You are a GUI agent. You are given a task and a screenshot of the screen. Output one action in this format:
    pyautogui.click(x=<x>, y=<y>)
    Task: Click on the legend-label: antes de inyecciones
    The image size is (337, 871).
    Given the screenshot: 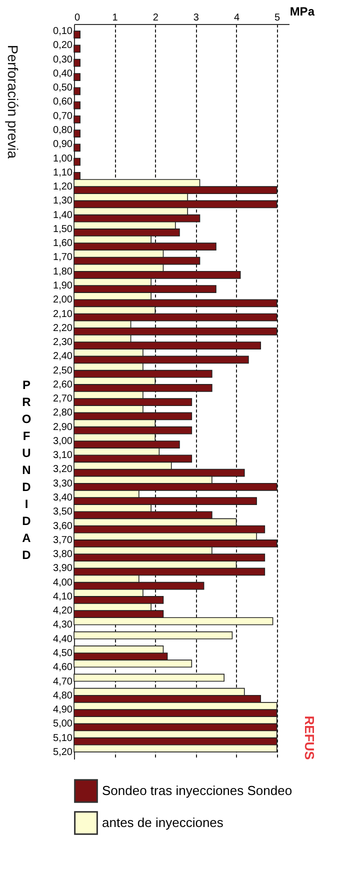 What is the action you would take?
    pyautogui.click(x=163, y=822)
    